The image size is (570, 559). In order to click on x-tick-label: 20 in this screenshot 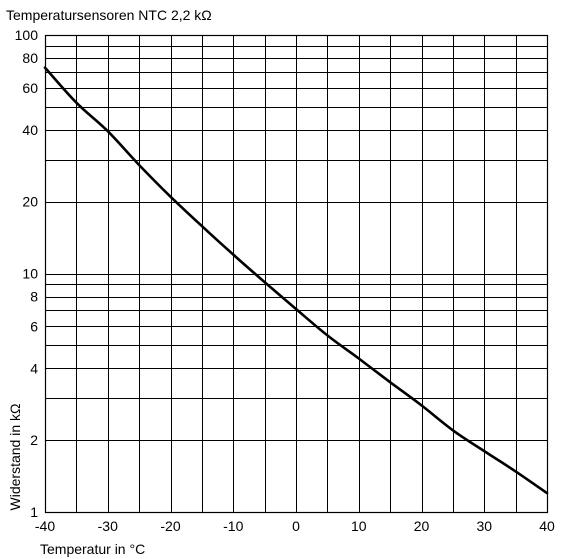, I will do `click(422, 526)`.